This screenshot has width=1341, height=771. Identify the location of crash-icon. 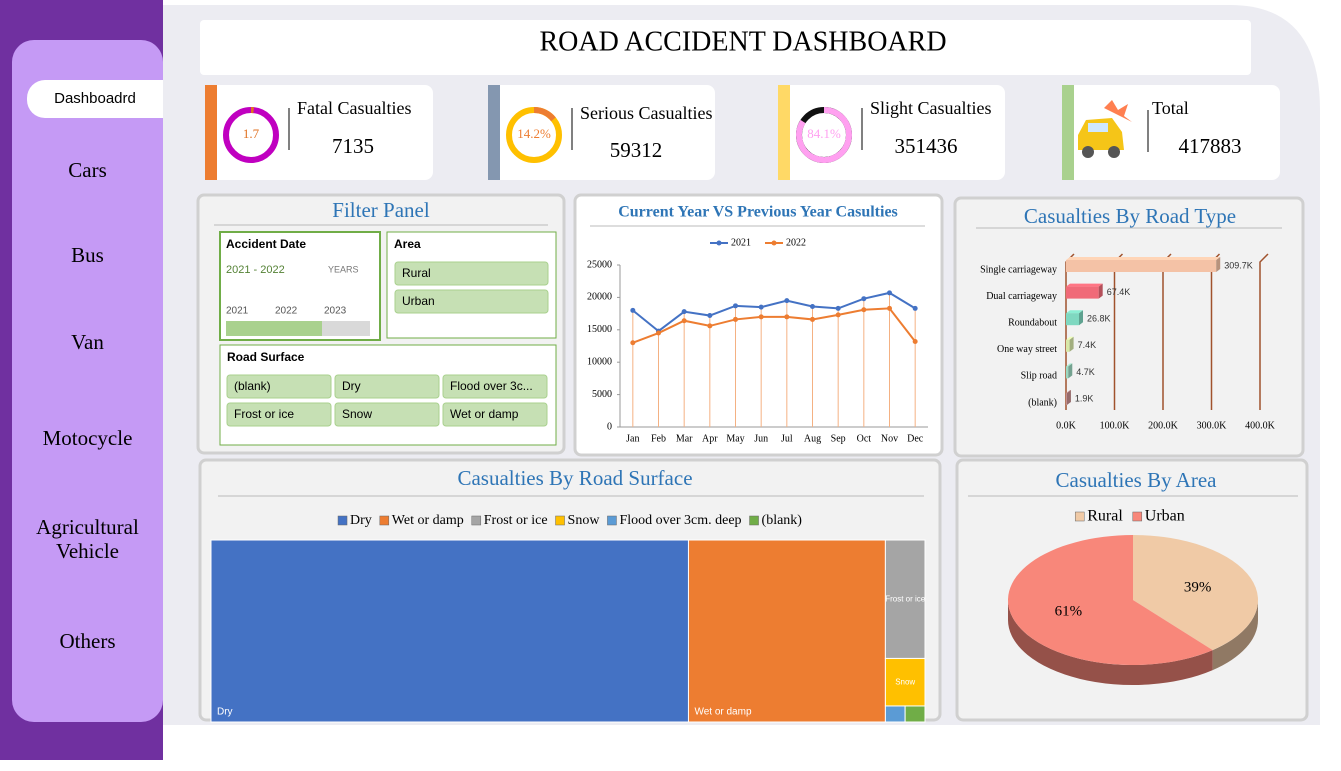
(1105, 129).